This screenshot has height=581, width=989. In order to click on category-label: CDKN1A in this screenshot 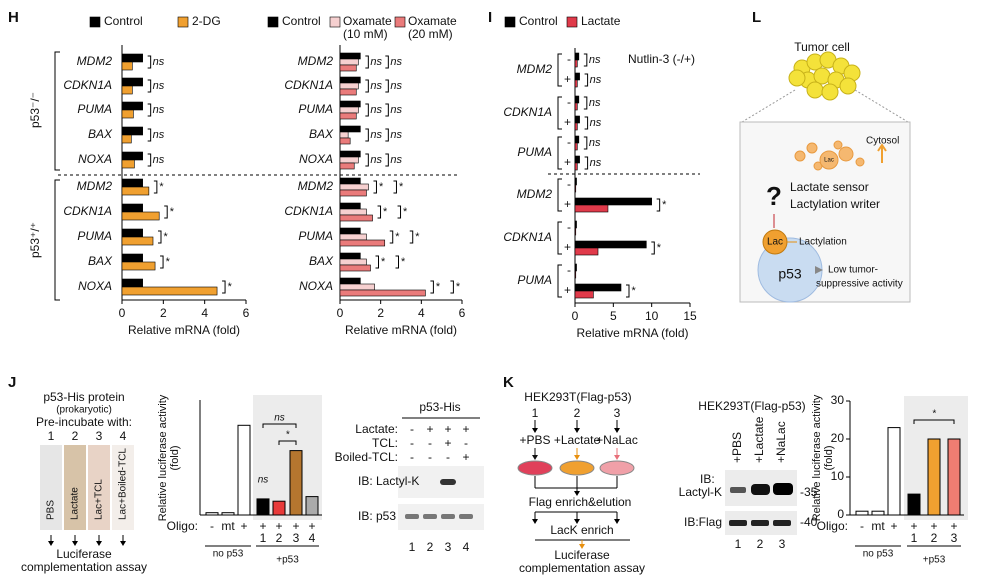, I will do `click(87, 85)`.